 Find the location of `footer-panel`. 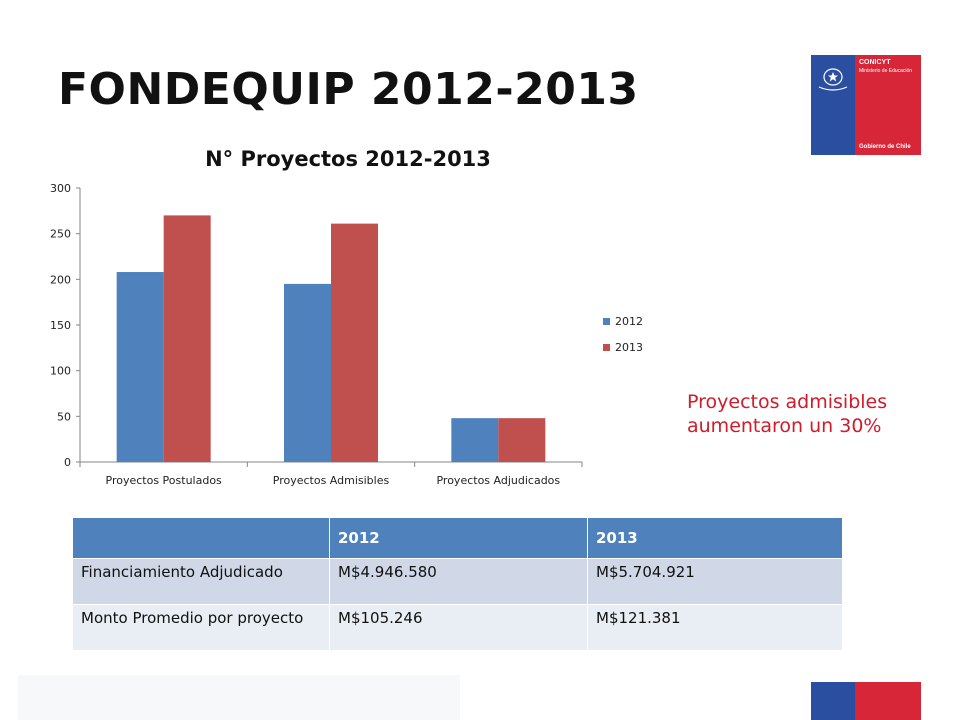

footer-panel is located at coordinates (239, 697).